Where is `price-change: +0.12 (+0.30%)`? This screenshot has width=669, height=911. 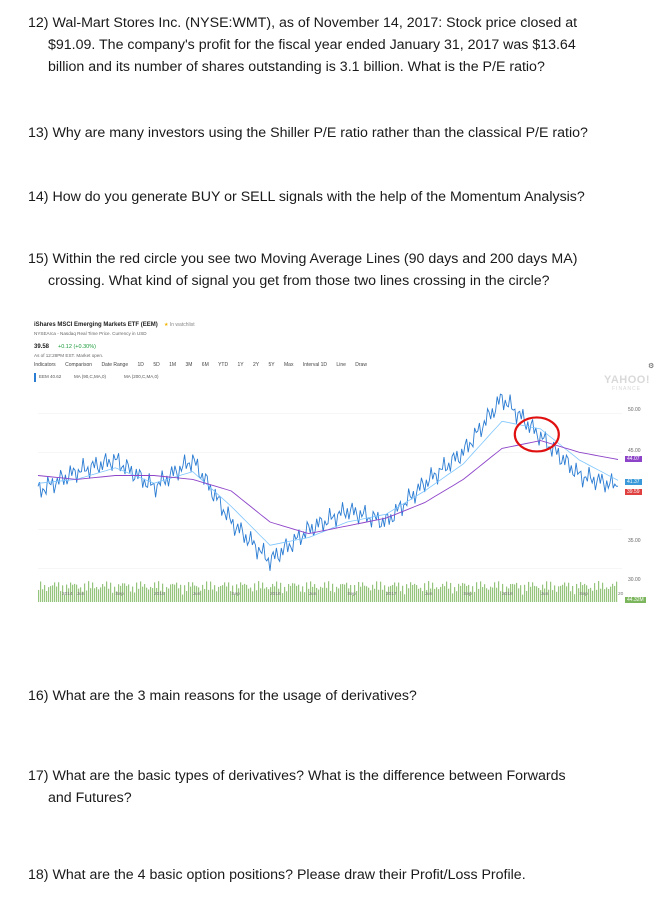 price-change: +0.12 (+0.30%) is located at coordinates (77, 347).